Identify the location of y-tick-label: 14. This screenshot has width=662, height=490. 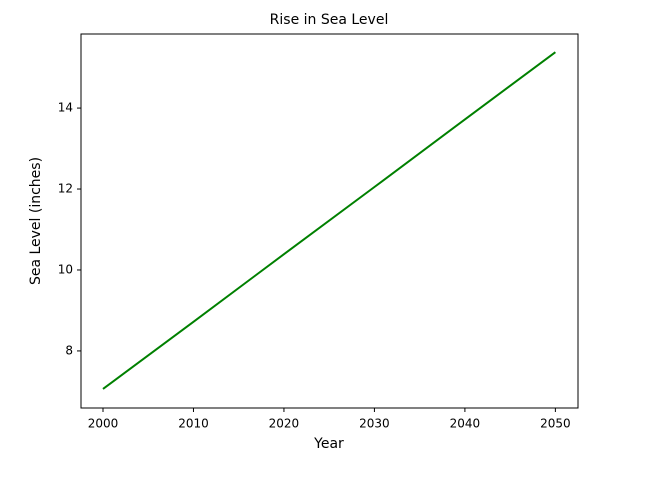
(65, 108).